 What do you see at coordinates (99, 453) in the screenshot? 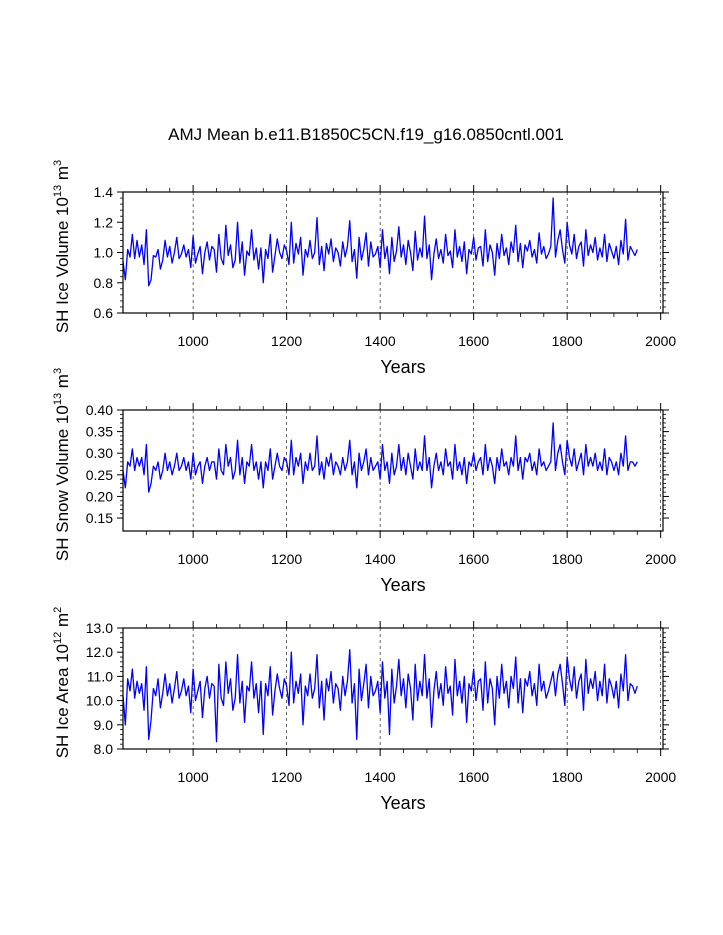
I see `y-tick-label: 0.30` at bounding box center [99, 453].